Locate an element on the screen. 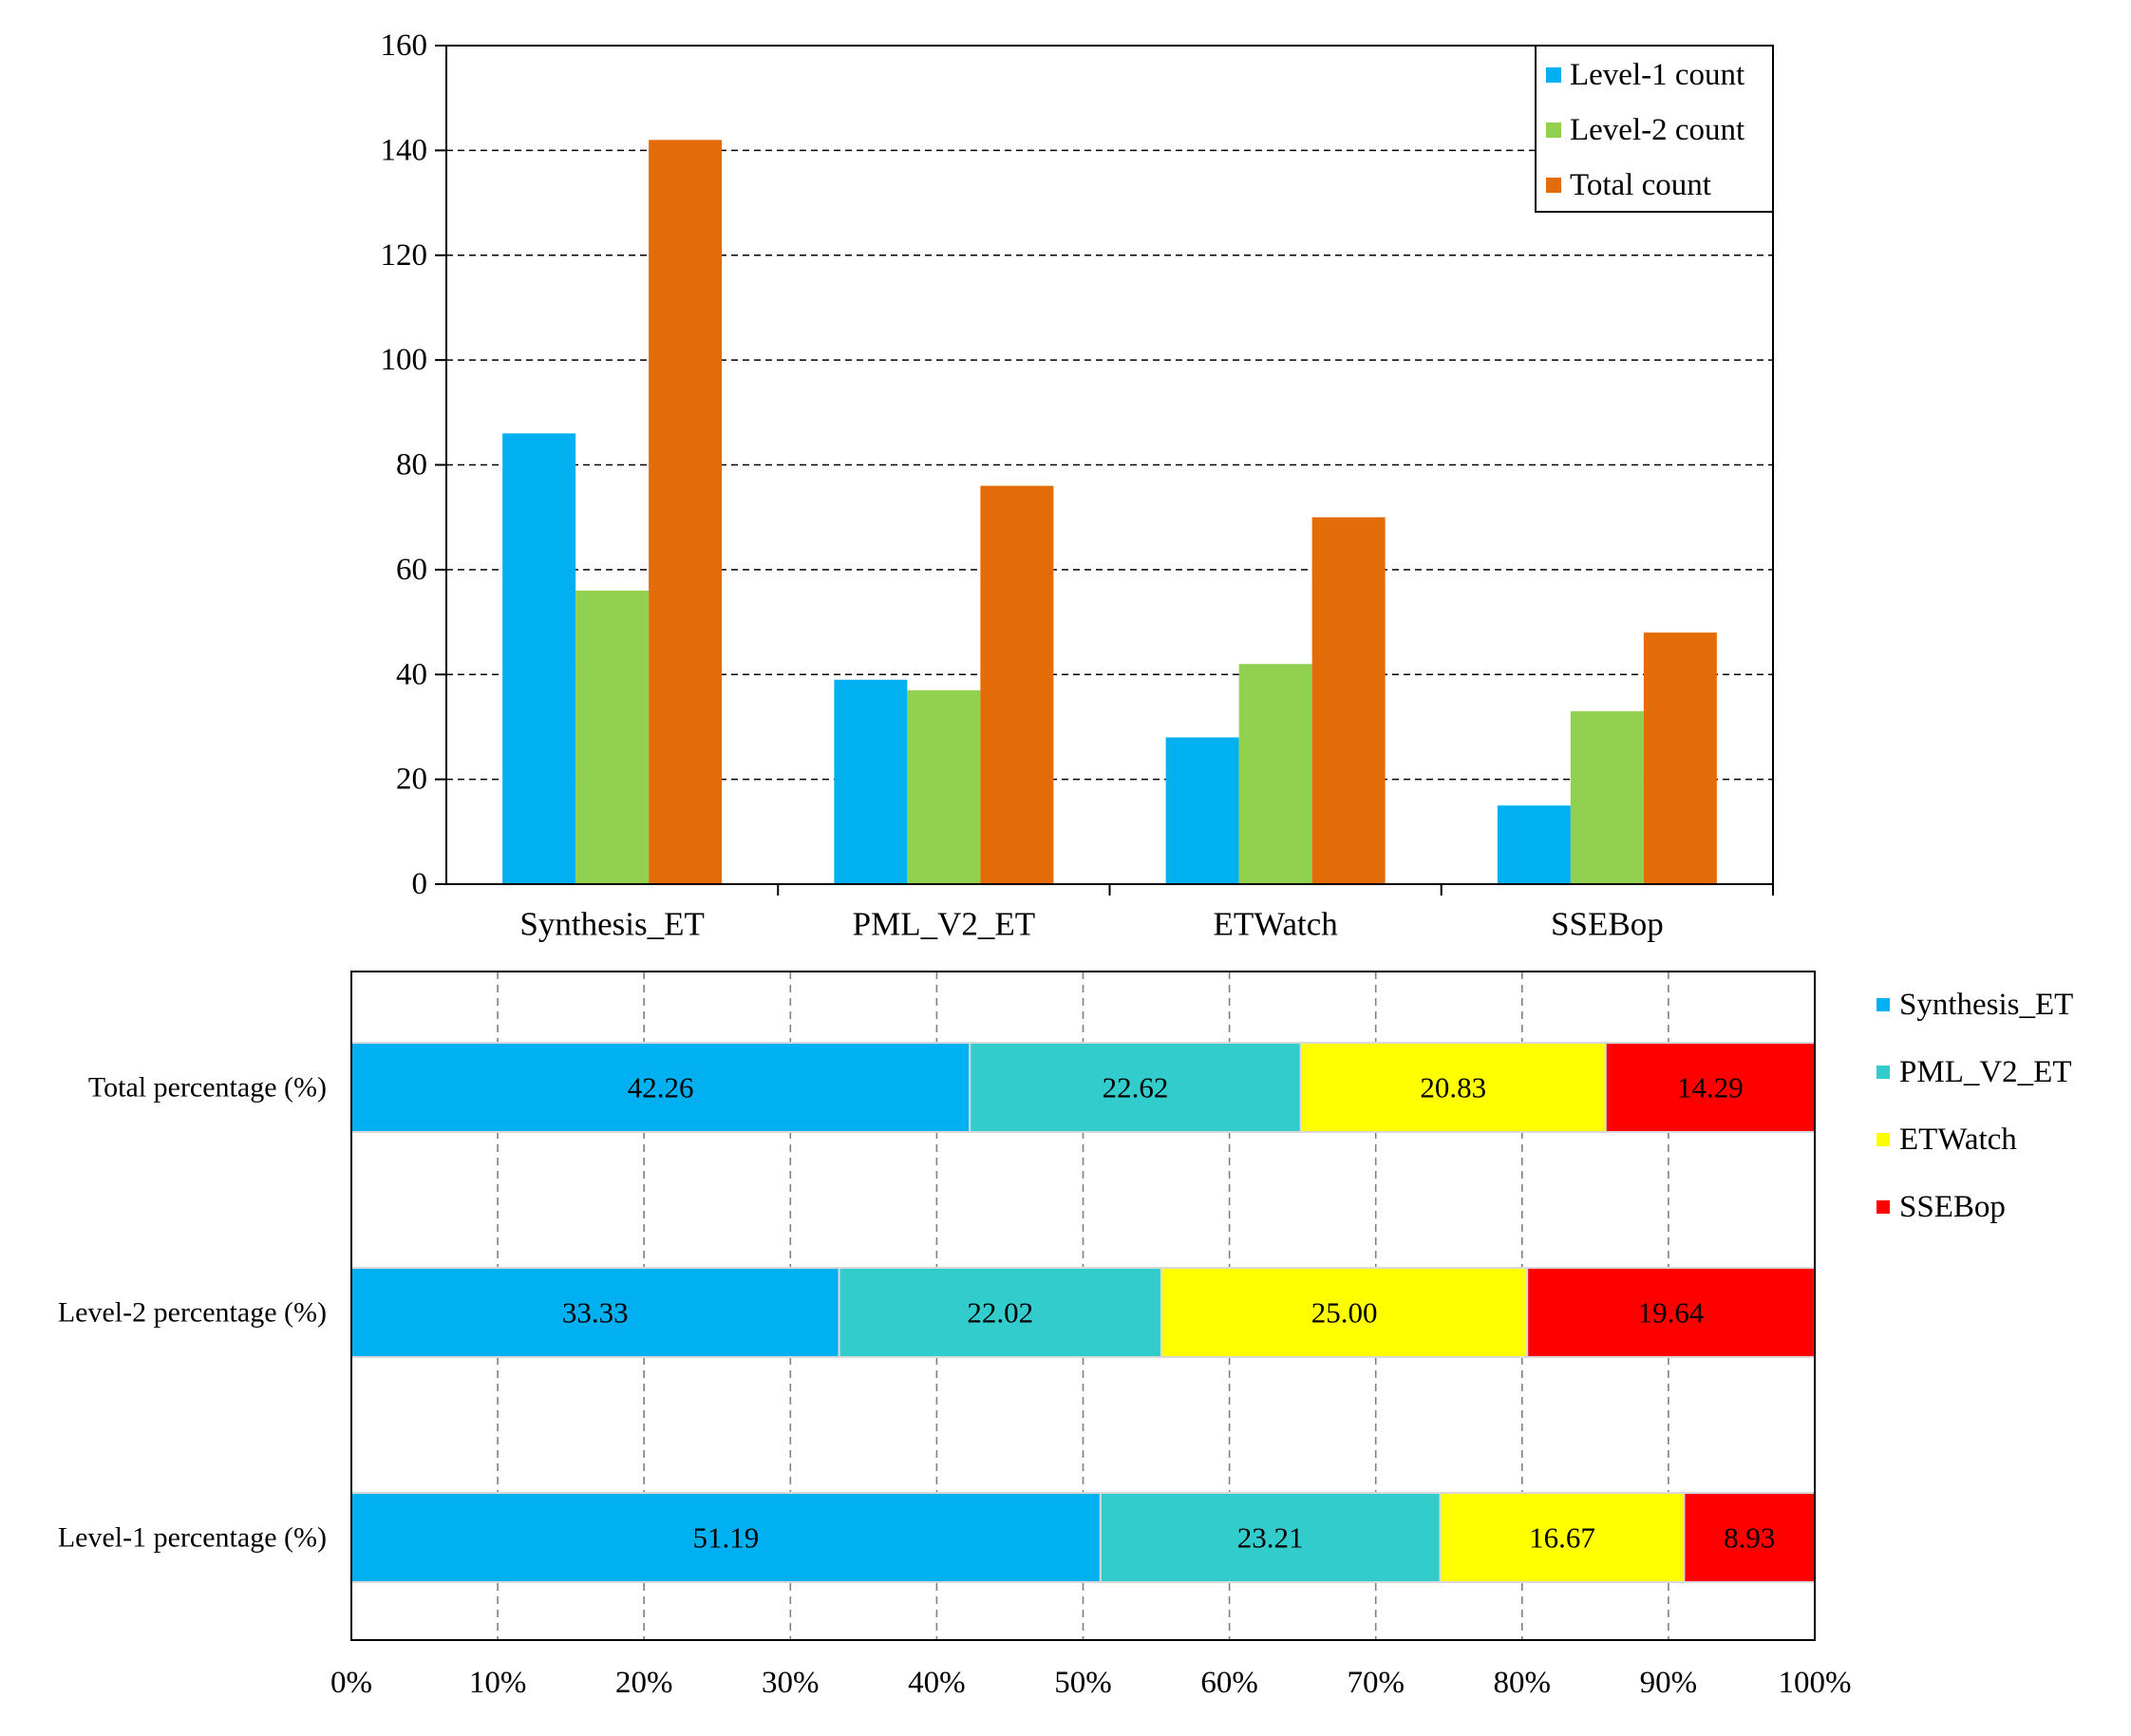 The height and width of the screenshot is (1736, 2131). row-category-label: Level-1 percentage (%) is located at coordinates (192, 1538).